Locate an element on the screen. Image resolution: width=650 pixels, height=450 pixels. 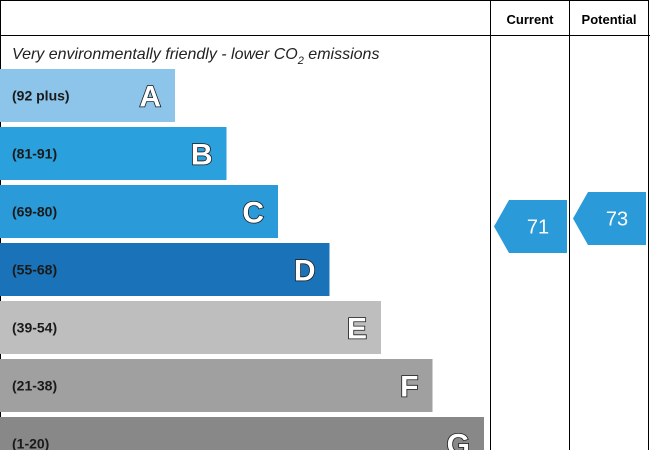
band-a: (92 plus) A is located at coordinates (87, 95).